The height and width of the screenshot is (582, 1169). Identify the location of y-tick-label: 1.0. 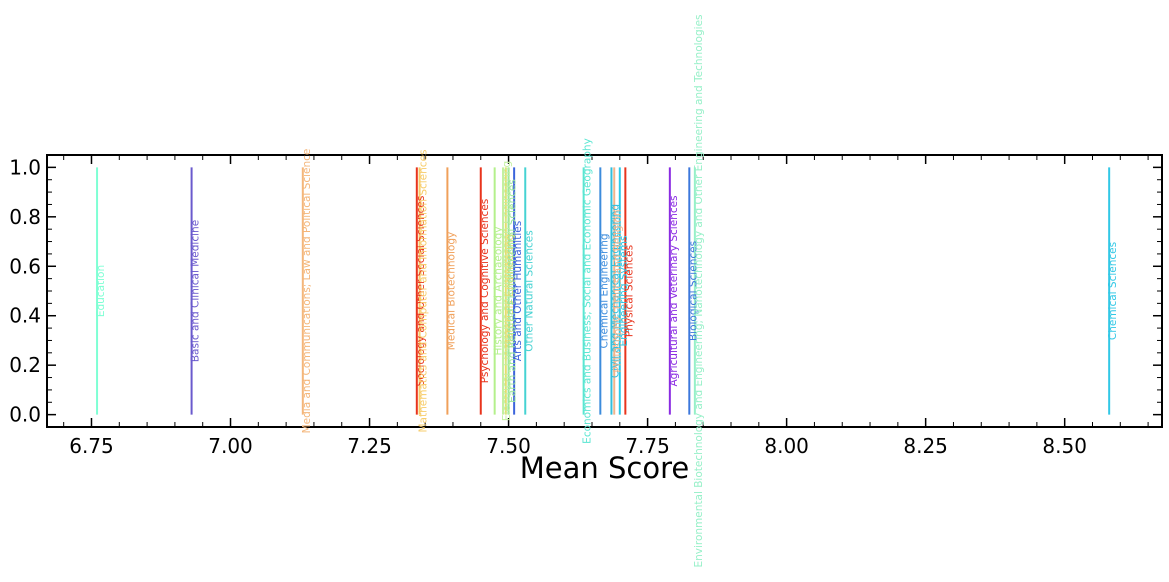
(25, 167).